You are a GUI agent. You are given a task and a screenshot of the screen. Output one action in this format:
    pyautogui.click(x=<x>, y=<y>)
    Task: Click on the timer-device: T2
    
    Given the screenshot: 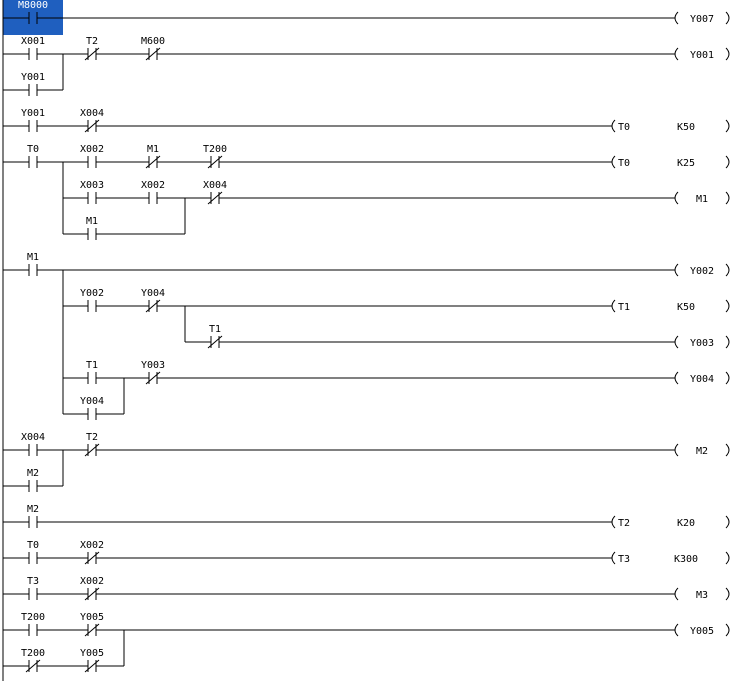 What is the action you would take?
    pyautogui.click(x=624, y=523)
    